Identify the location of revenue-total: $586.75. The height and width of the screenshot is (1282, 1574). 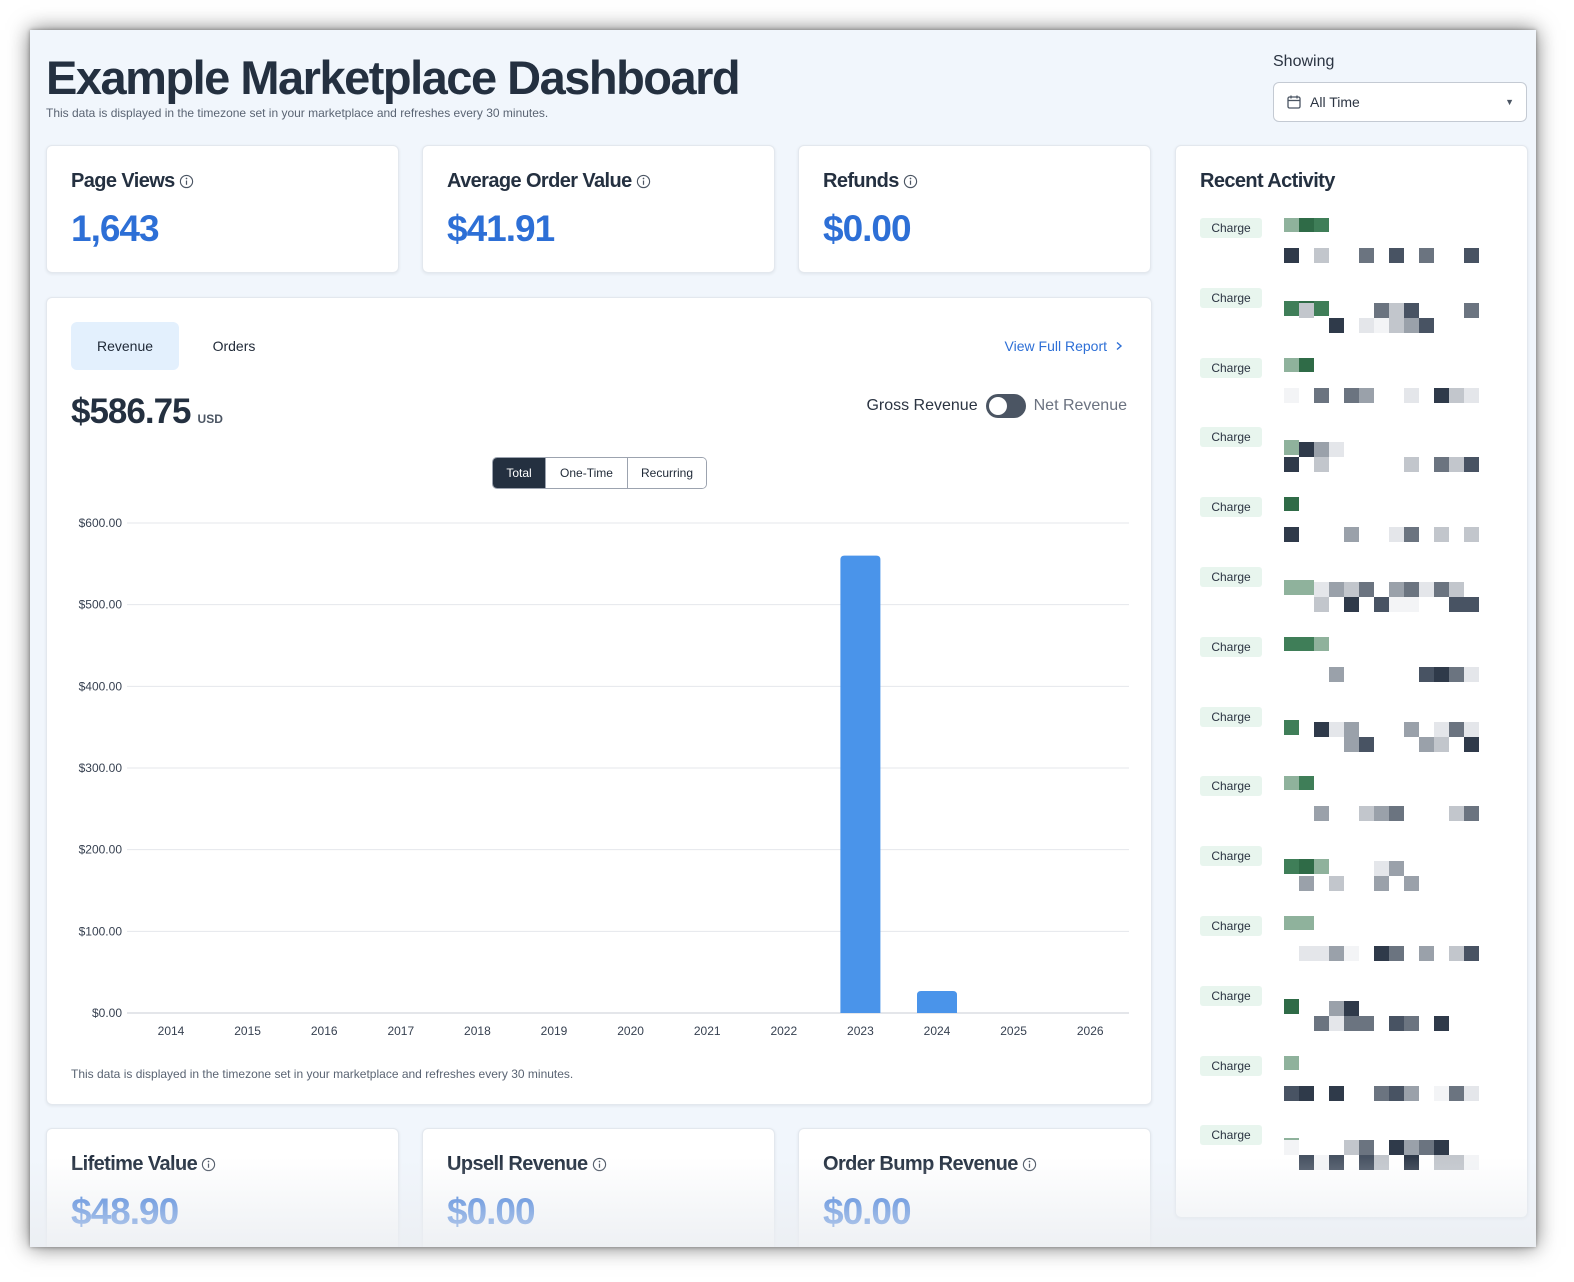
(131, 411).